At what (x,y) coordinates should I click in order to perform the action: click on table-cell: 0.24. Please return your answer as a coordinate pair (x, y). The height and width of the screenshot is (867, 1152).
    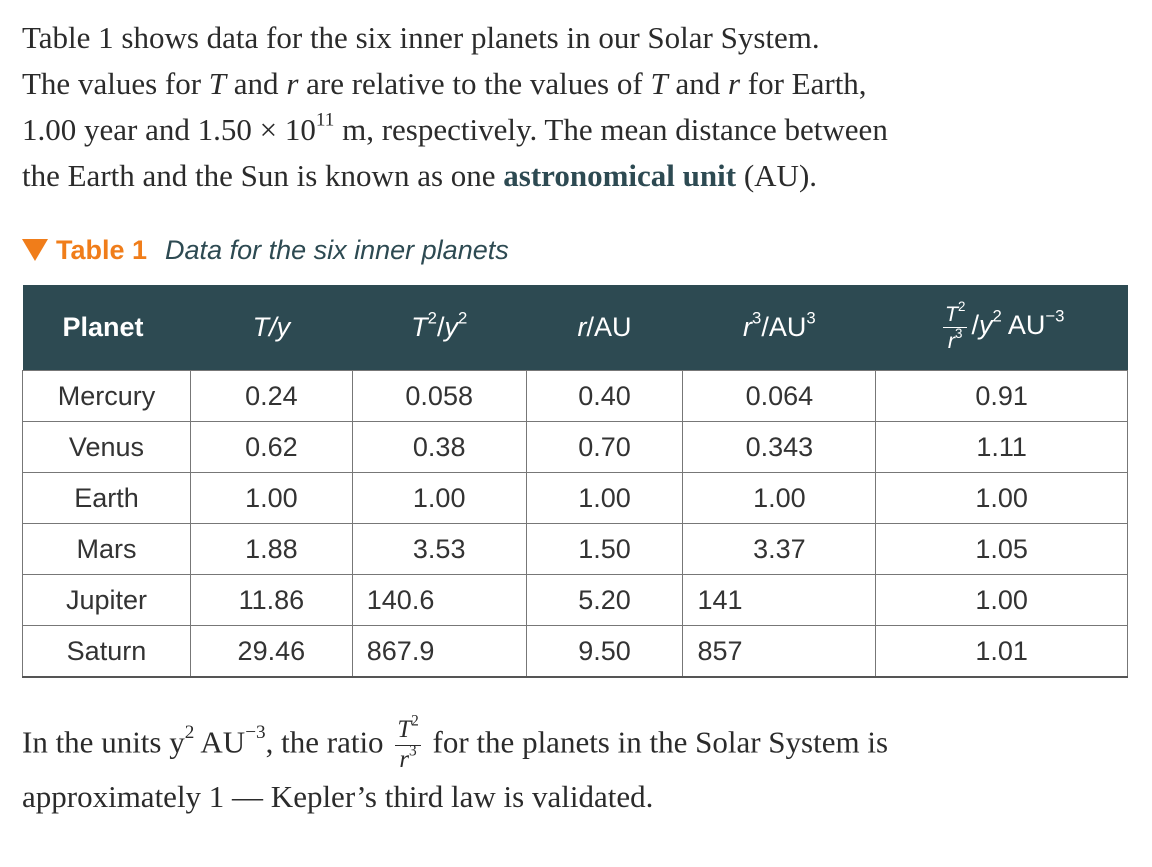
    Looking at the image, I should click on (271, 396).